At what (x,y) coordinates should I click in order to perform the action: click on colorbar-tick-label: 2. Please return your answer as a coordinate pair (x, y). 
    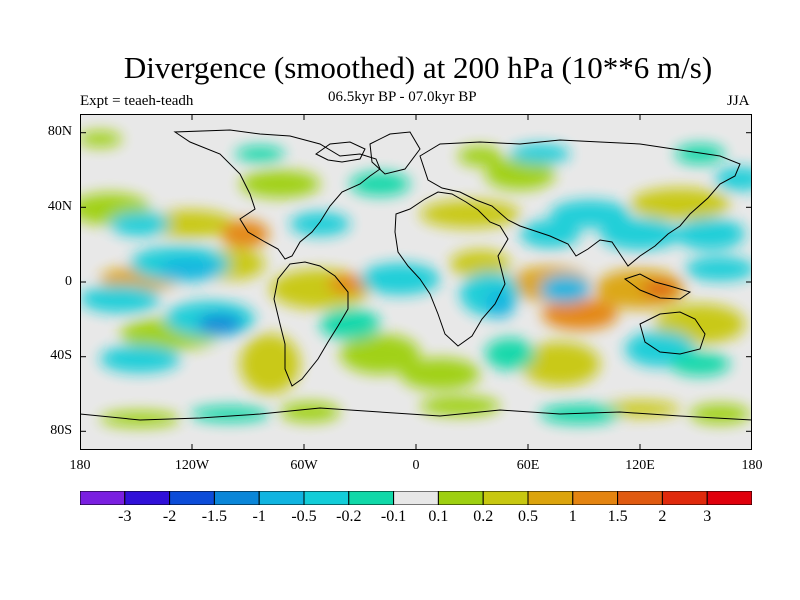
    Looking at the image, I should click on (662, 516).